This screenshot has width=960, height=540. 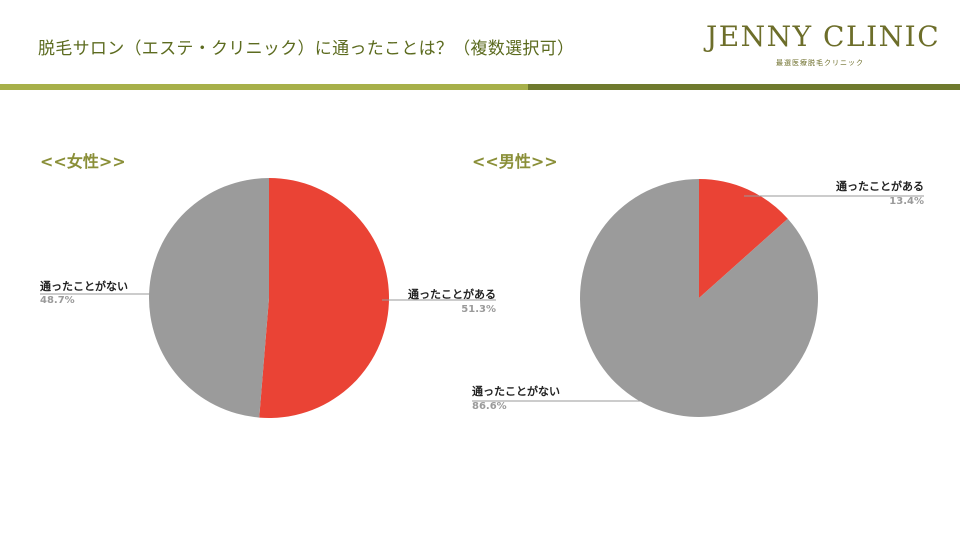 I want to click on page-title: 脱毛サロン（エステ・クリニック）に通ったことは？（複数選択可）, so click(x=306, y=49).